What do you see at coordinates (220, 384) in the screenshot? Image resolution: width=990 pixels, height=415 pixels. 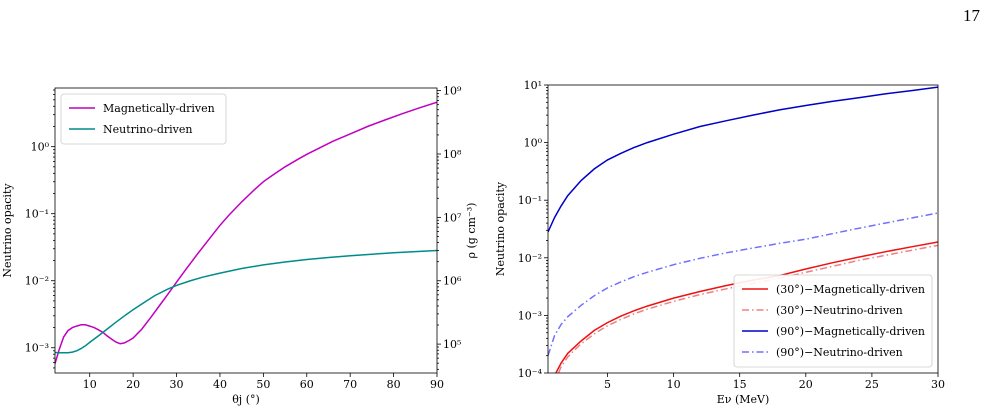 I see `x-tick-label: 40` at bounding box center [220, 384].